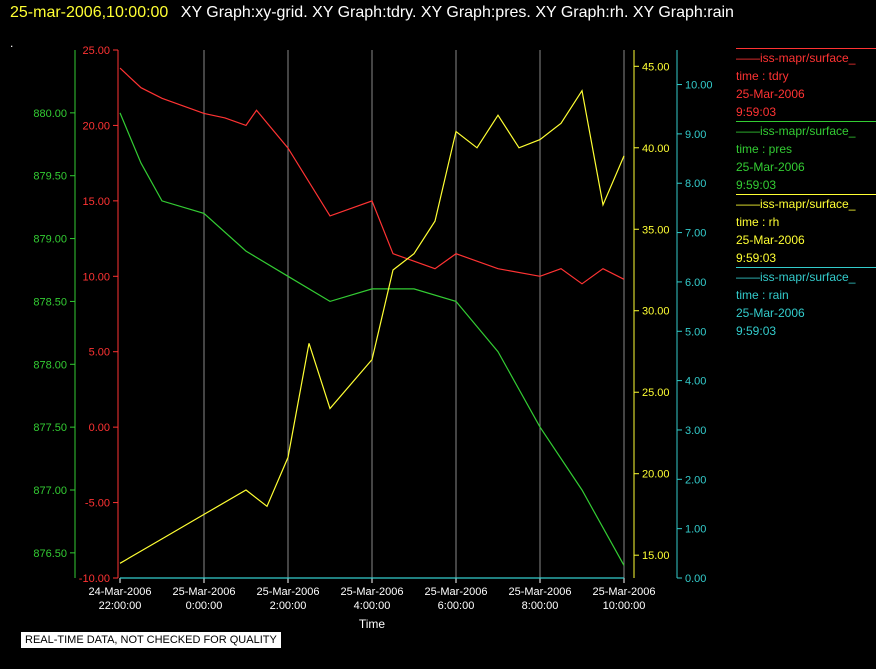 Image resolution: width=876 pixels, height=669 pixels. What do you see at coordinates (94, 579) in the screenshot?
I see `y-tick-label-tdry: -10.00` at bounding box center [94, 579].